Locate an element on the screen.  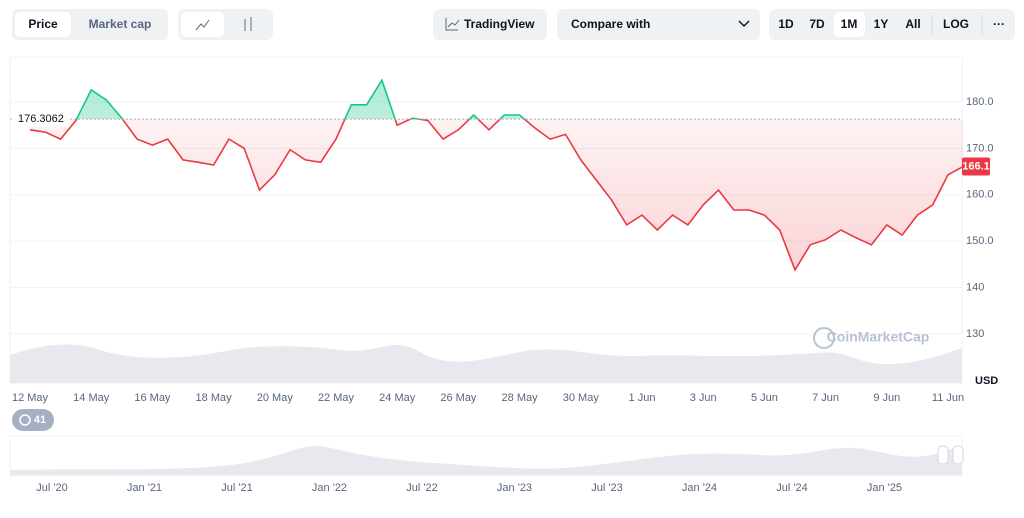
compare-label: Compare with is located at coordinates (610, 24).